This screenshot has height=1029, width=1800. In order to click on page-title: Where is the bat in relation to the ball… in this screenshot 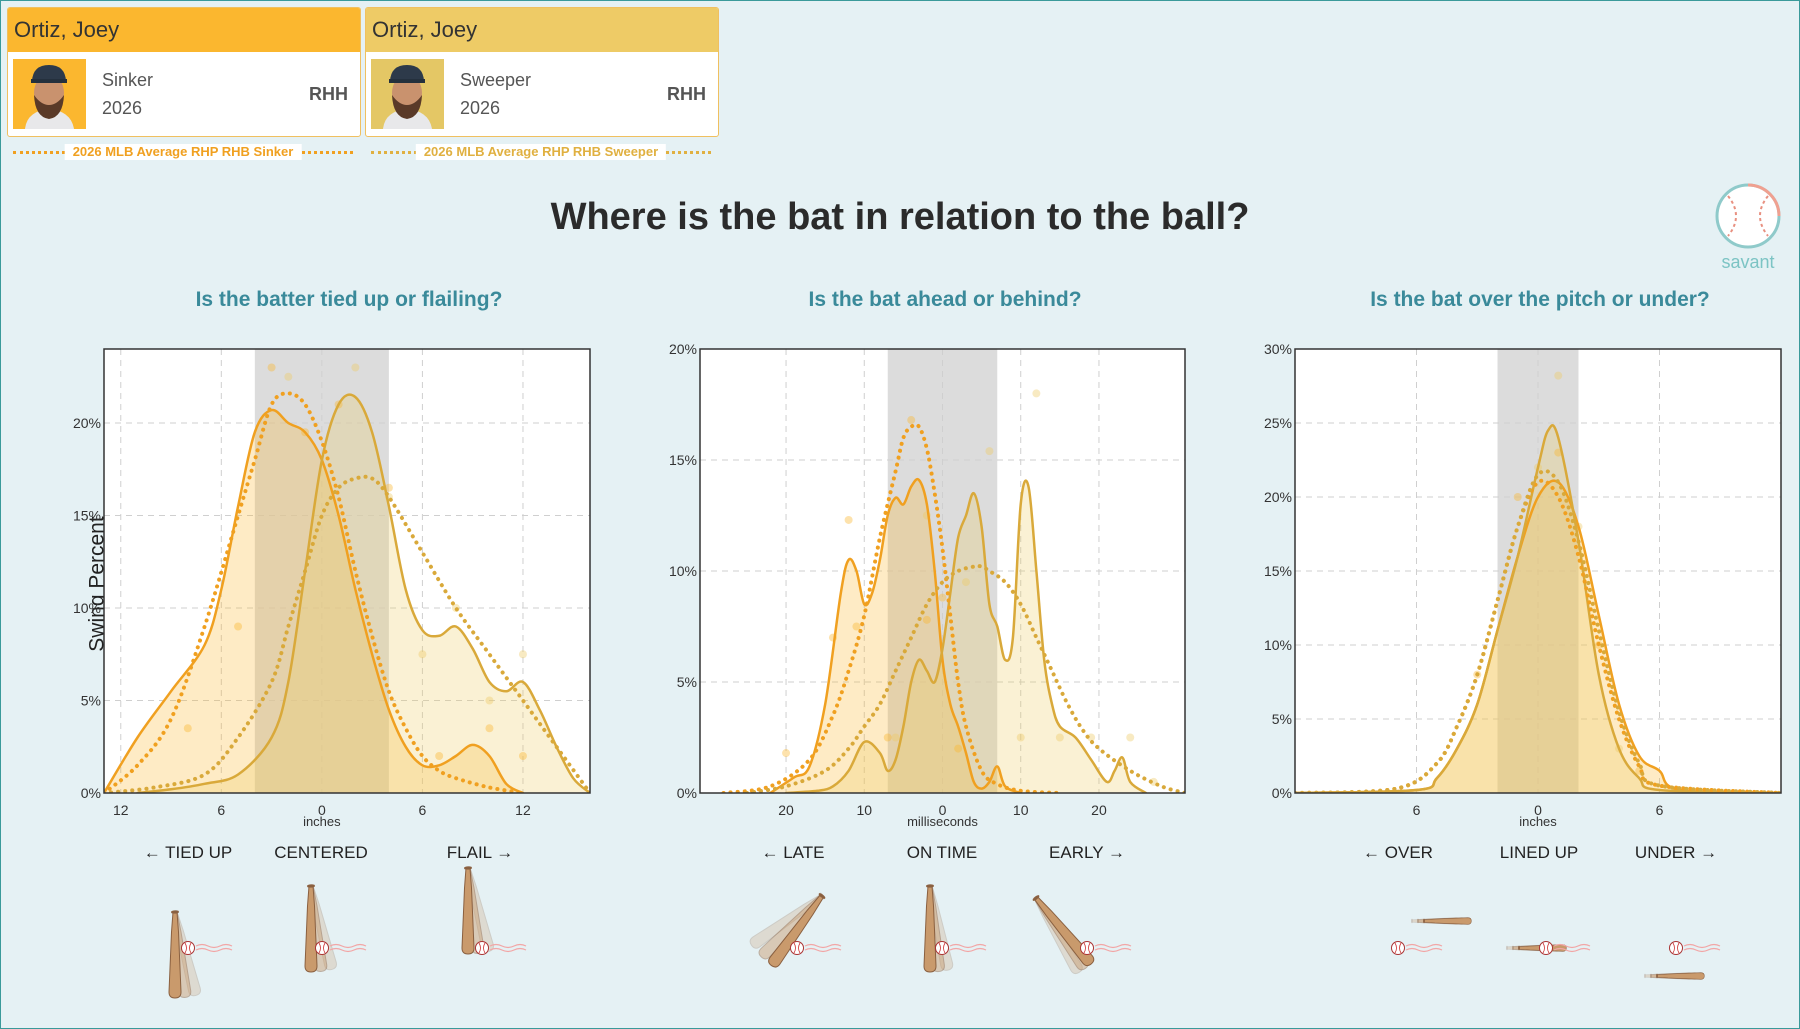, I will do `click(900, 217)`.